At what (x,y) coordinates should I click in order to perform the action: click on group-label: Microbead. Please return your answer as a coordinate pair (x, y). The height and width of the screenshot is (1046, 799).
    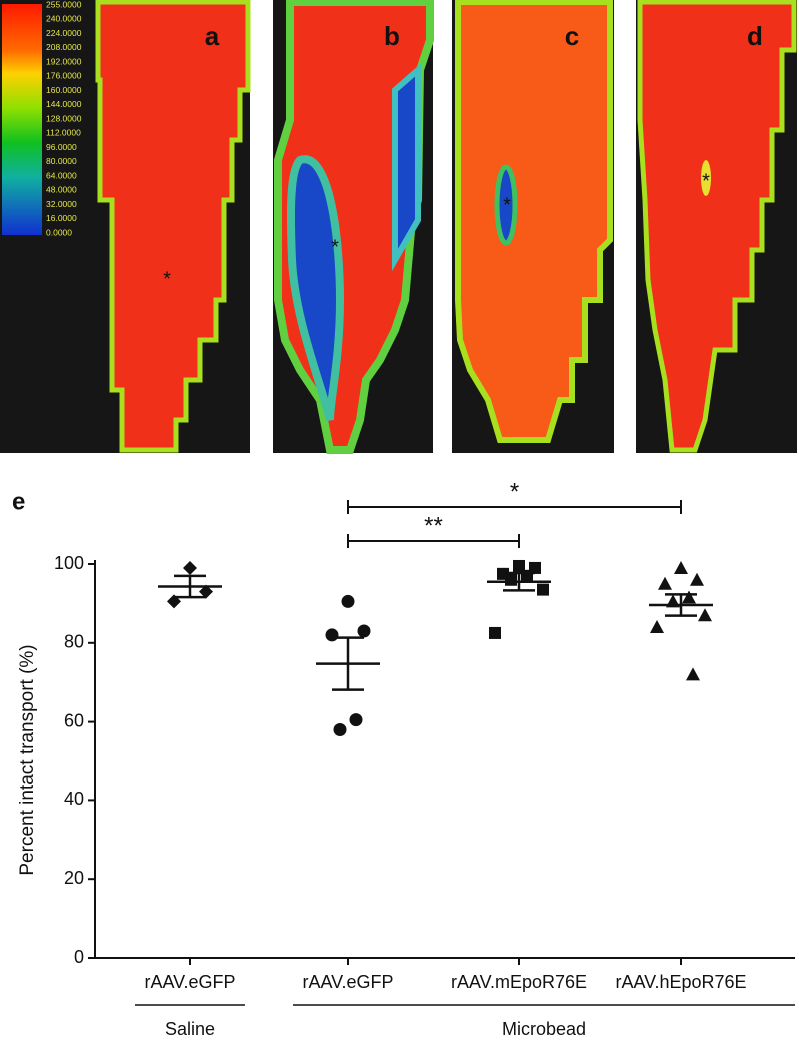
    Looking at the image, I should click on (544, 1029).